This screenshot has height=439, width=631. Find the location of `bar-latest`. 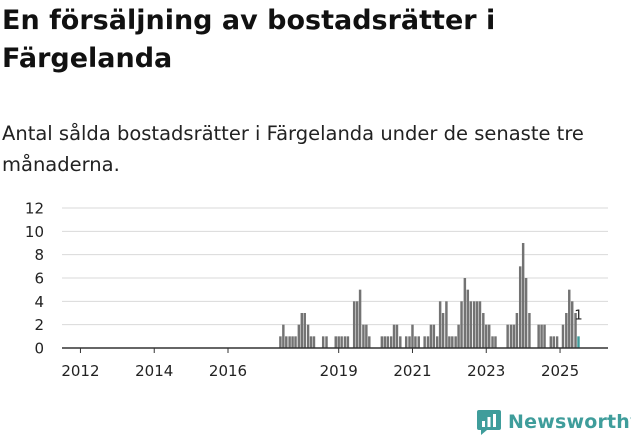

bar-latest is located at coordinates (578, 342).